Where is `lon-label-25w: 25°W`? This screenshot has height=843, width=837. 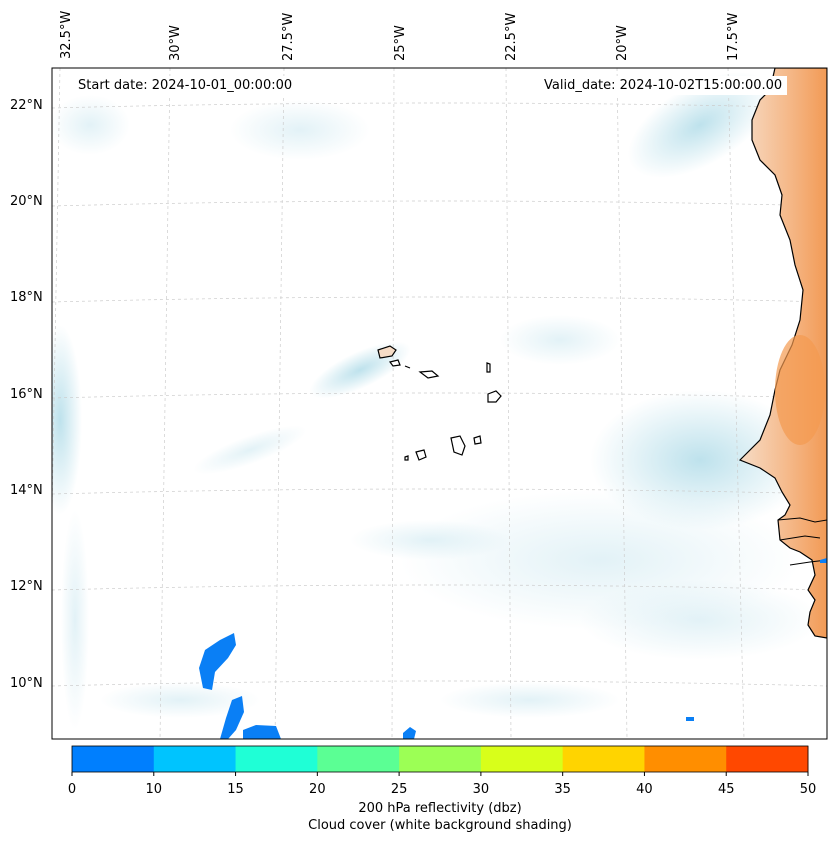 lon-label-25w: 25°W is located at coordinates (400, 43).